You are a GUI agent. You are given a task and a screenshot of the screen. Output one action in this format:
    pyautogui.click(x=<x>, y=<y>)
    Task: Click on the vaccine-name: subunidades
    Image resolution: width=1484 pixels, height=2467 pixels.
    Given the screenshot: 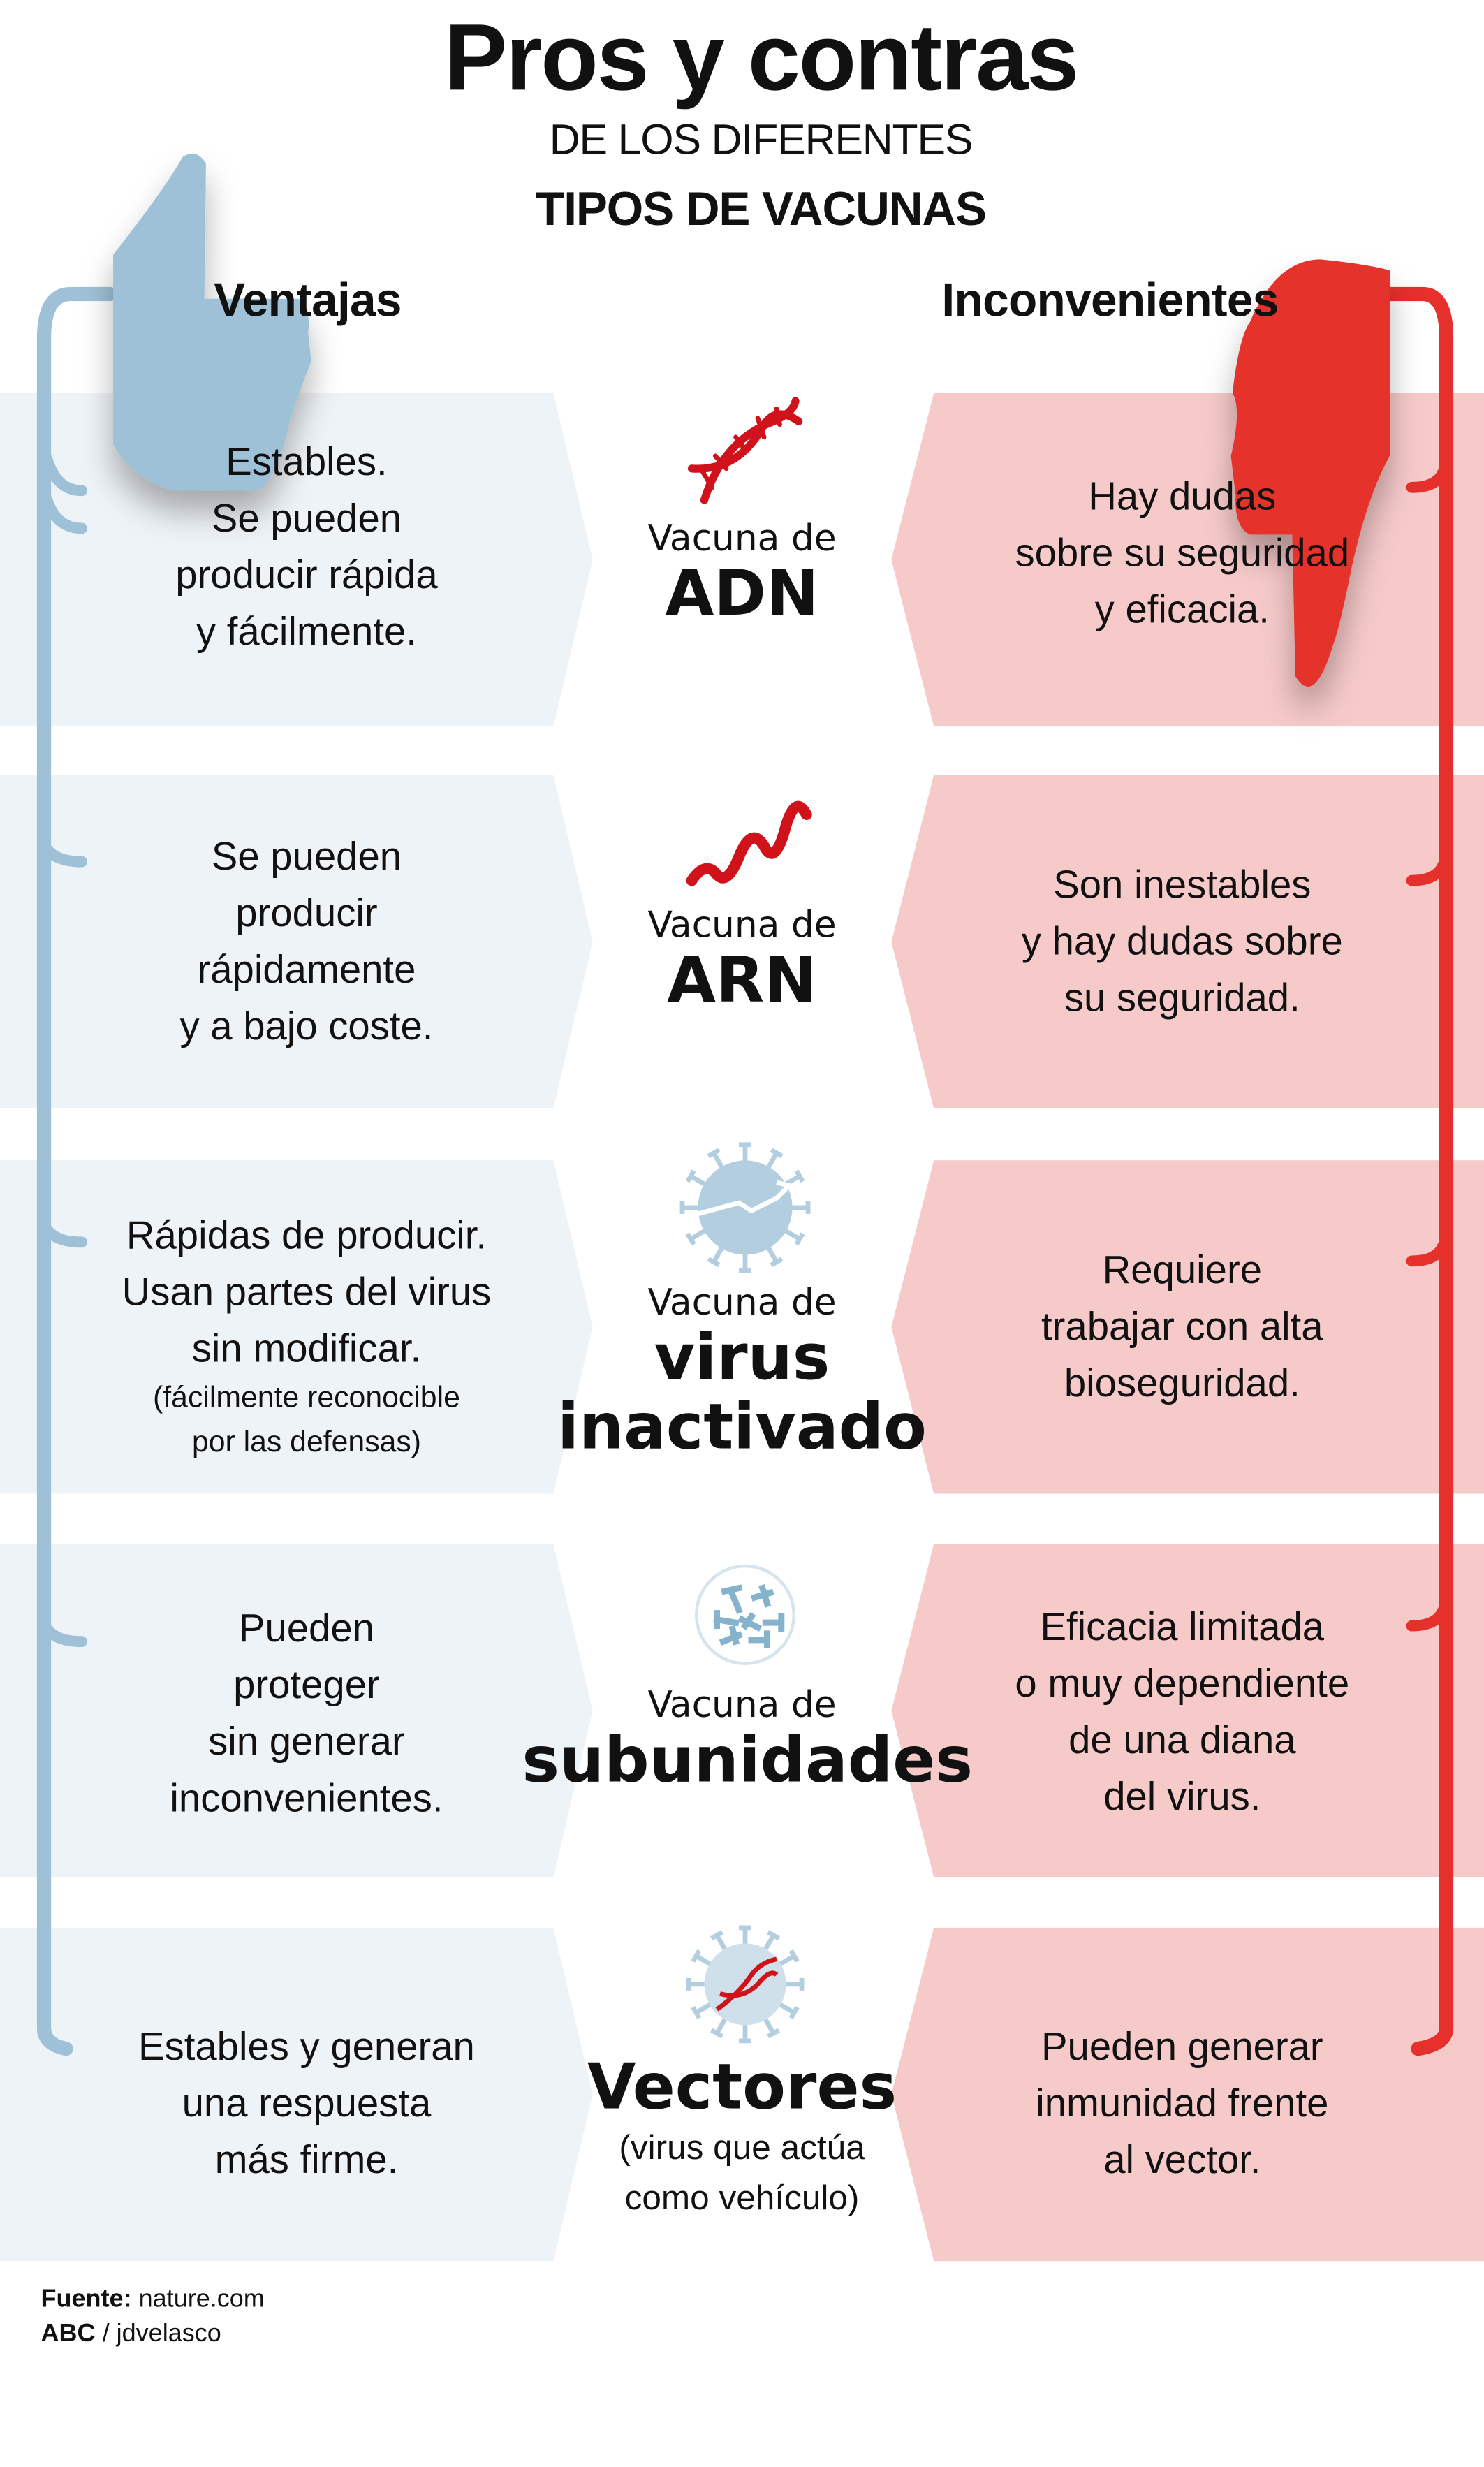 What is the action you would take?
    pyautogui.click(x=748, y=1761)
    